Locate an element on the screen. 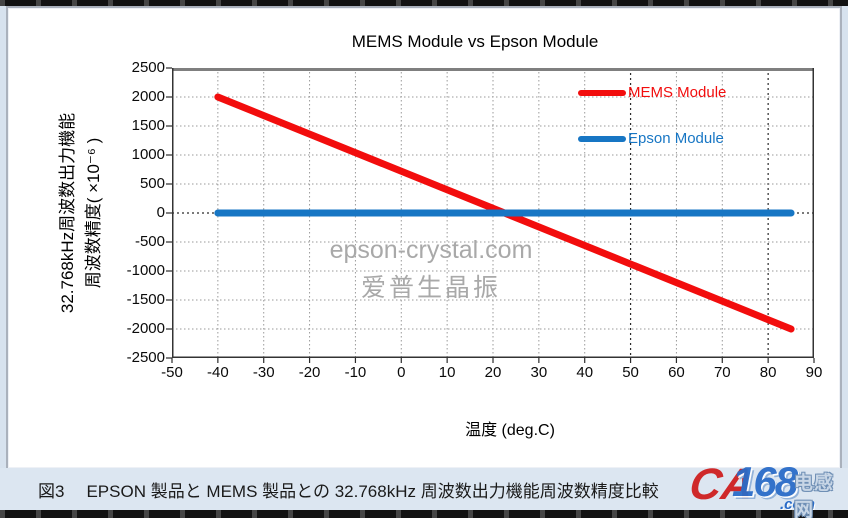 This screenshot has height=518, width=848. y-tick-label: 0 is located at coordinates (160, 212).